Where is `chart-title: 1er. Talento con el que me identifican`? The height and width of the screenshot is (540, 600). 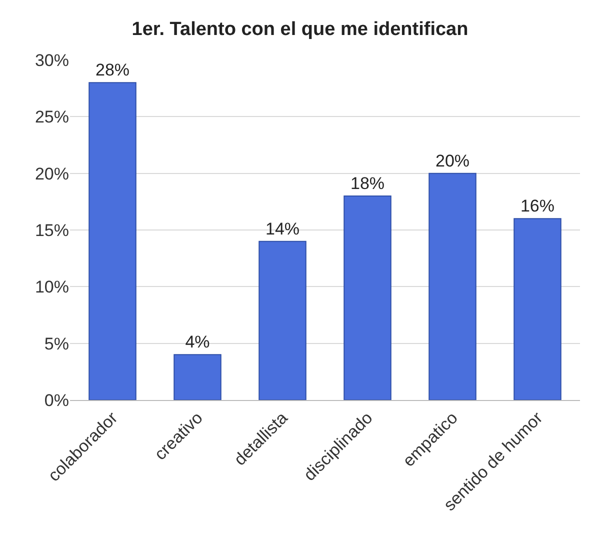 chart-title: 1er. Talento con el que me identifican is located at coordinates (300, 29).